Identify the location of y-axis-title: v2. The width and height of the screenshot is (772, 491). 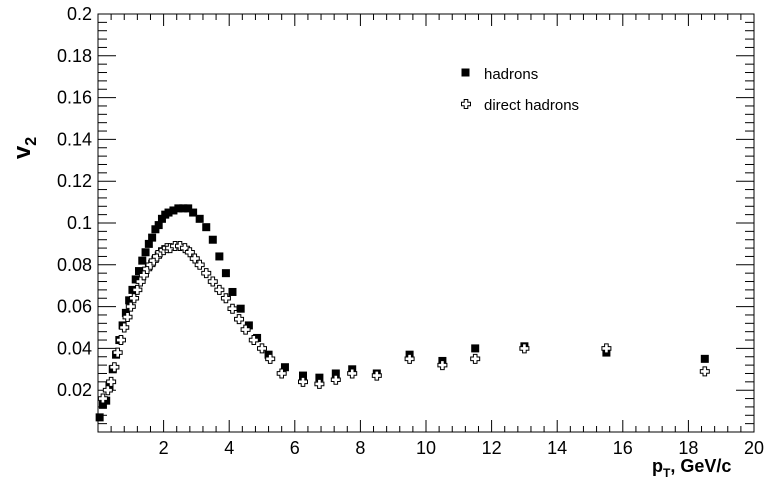
(24, 148).